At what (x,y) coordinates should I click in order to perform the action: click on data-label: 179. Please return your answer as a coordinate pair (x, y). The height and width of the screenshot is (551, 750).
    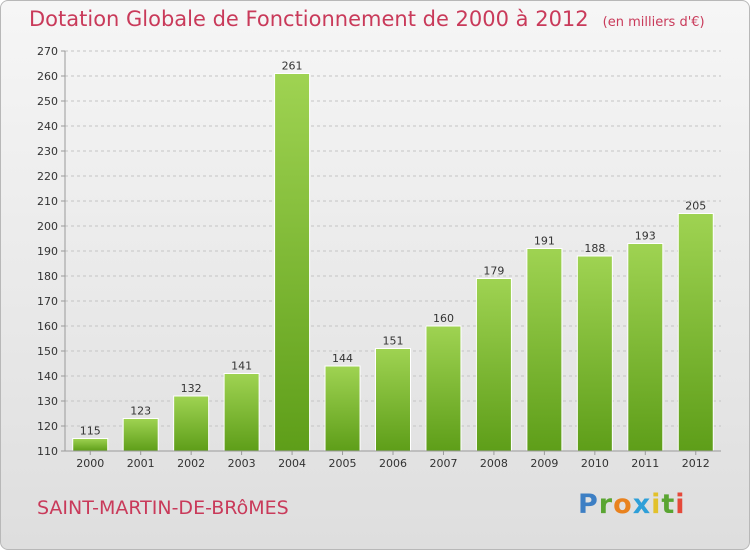
    Looking at the image, I should click on (493, 271).